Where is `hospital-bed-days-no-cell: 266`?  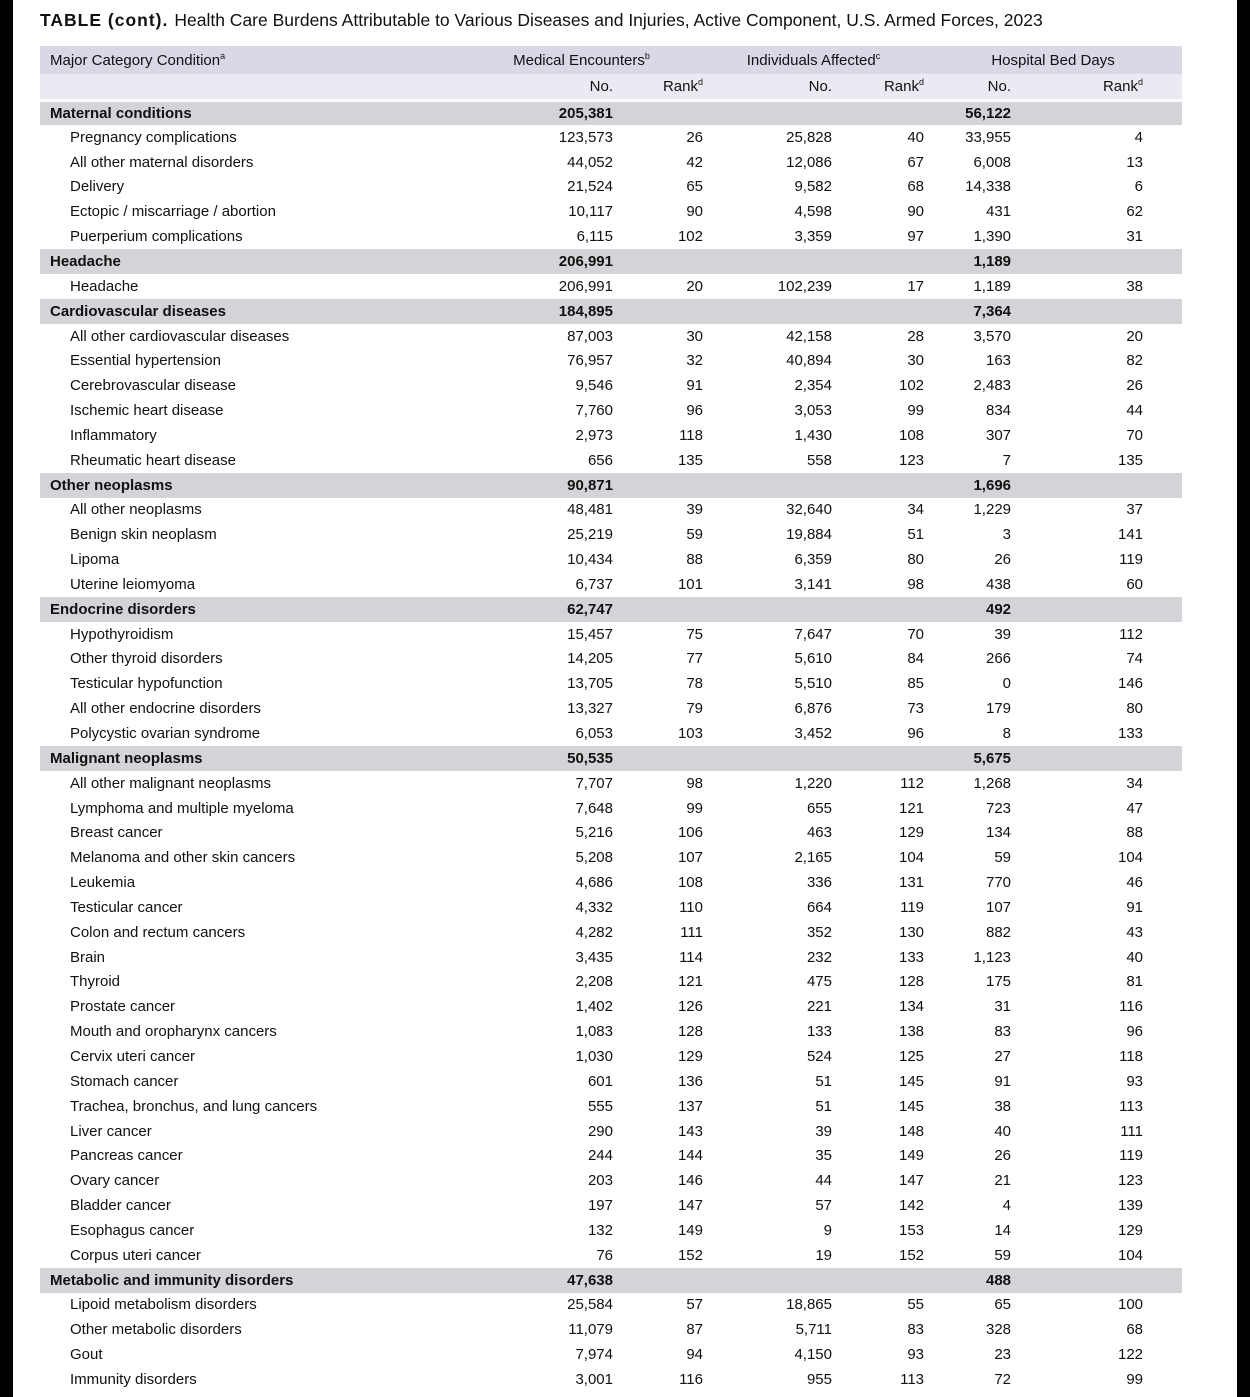
hospital-bed-days-no-cell: 266 is located at coordinates (998, 659).